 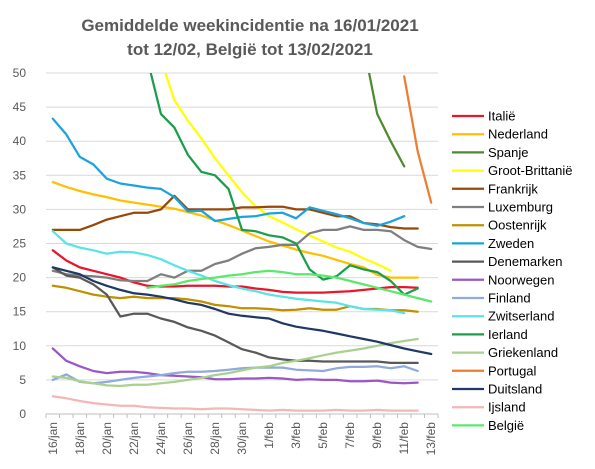 I want to click on x-tick-label: 11/feb, so click(x=404, y=438).